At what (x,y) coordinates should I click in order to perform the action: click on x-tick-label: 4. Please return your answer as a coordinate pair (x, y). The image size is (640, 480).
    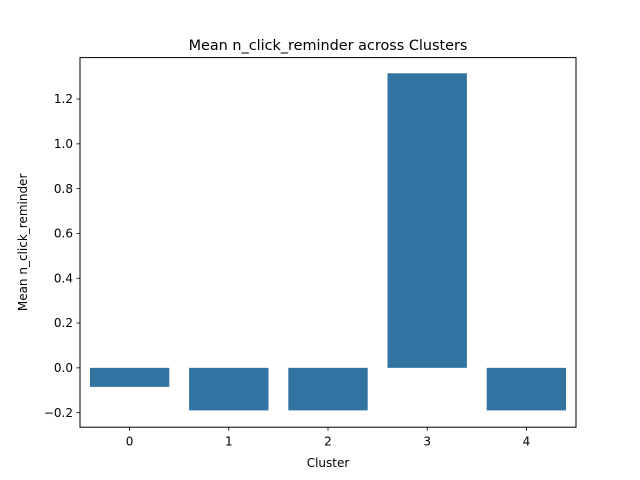
    Looking at the image, I should click on (527, 442).